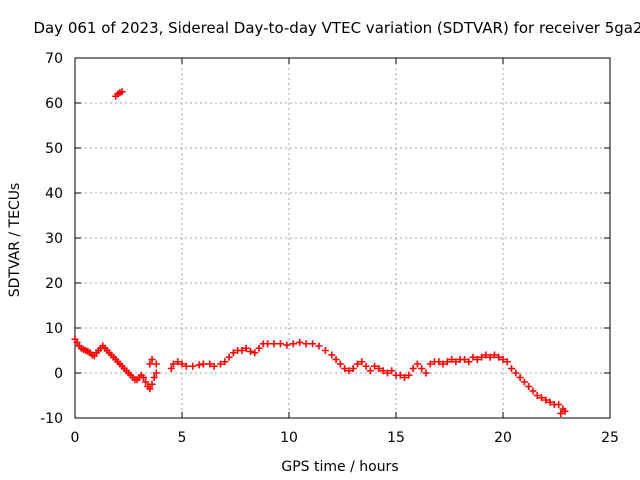  Describe the element at coordinates (15, 240) in the screenshot. I see `y-axis-label: SDTVAR / TECUs` at that location.